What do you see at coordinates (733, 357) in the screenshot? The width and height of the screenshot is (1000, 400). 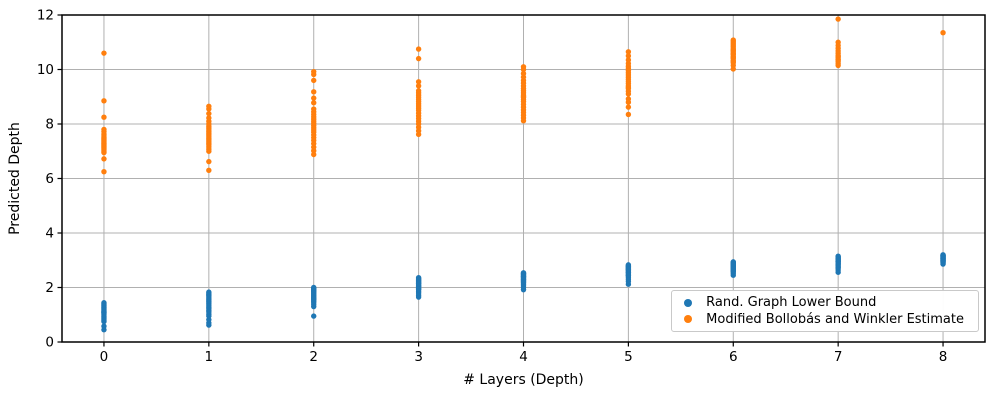 I see `x-tick-label: 6` at bounding box center [733, 357].